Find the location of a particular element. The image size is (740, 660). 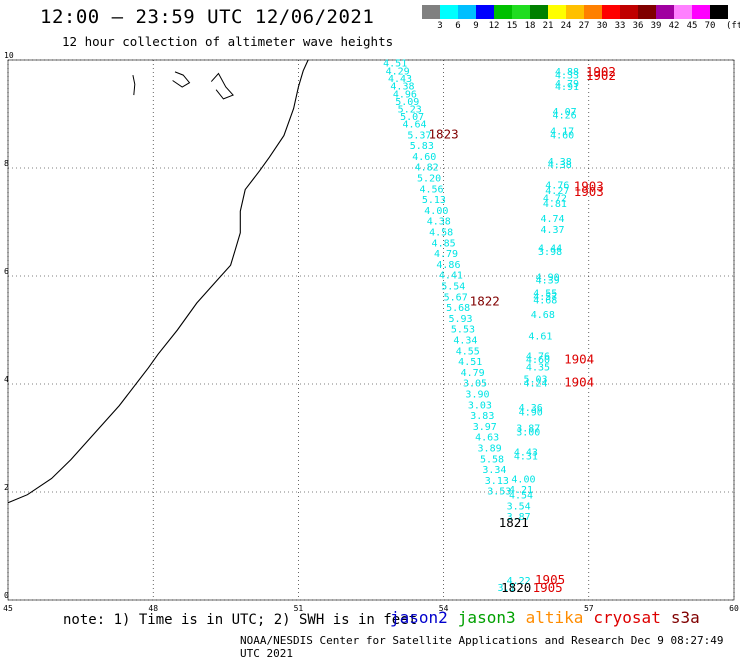

wave-height-value: 3.53 is located at coordinates (499, 492).